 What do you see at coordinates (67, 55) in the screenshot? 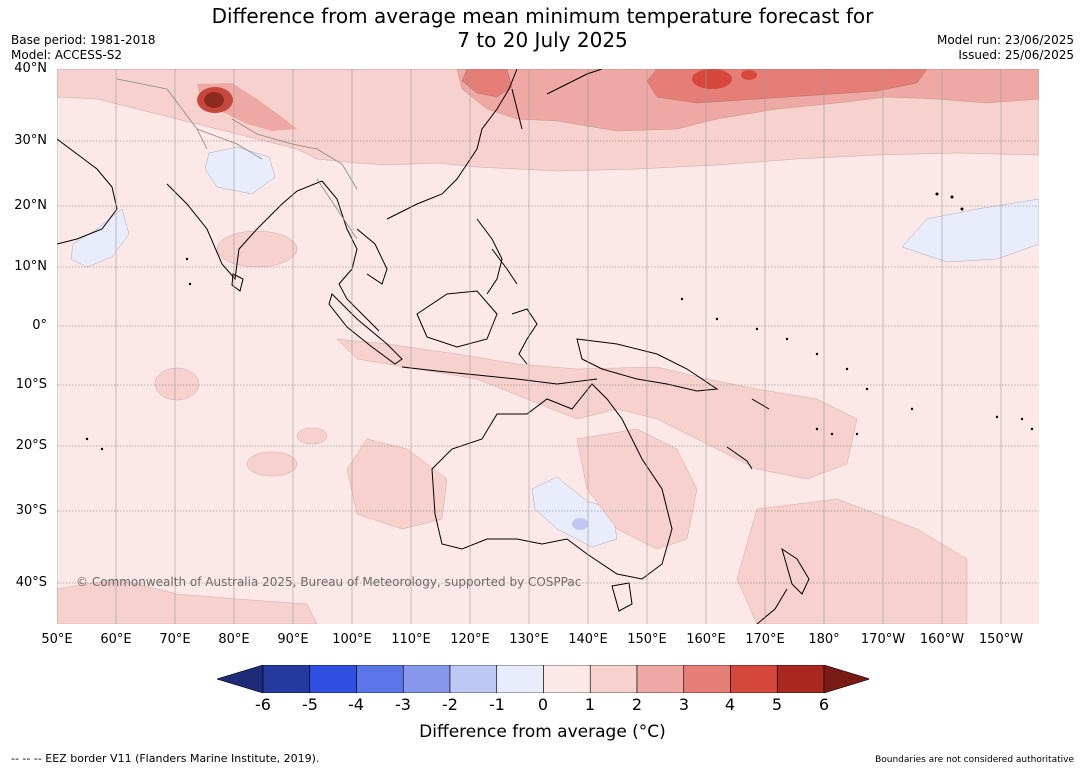
I see `model-name: Model: ACCESS-S2` at bounding box center [67, 55].